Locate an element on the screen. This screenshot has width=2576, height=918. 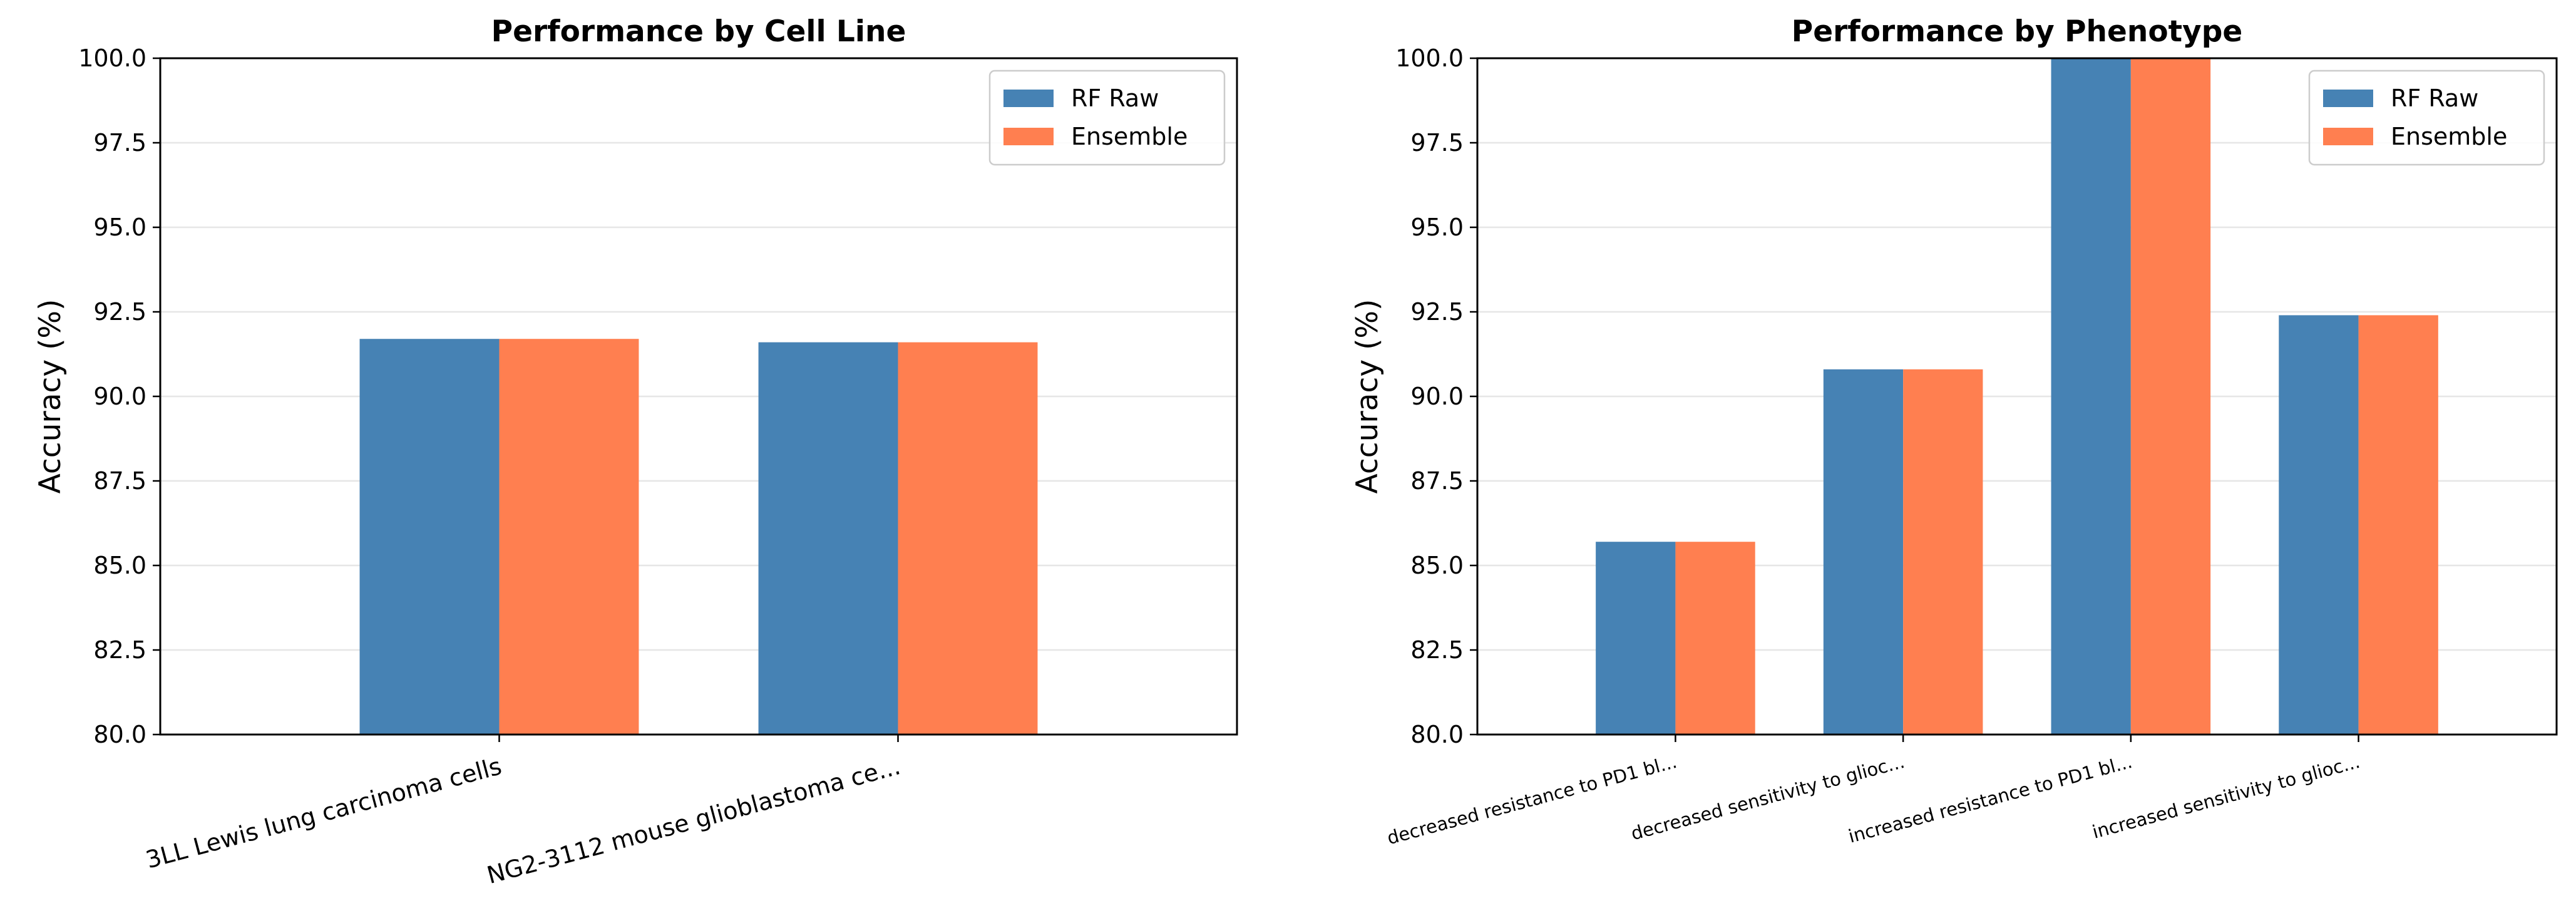
x-tick-label: 3LL Lewis lung carcinoma cells is located at coordinates (324, 813).